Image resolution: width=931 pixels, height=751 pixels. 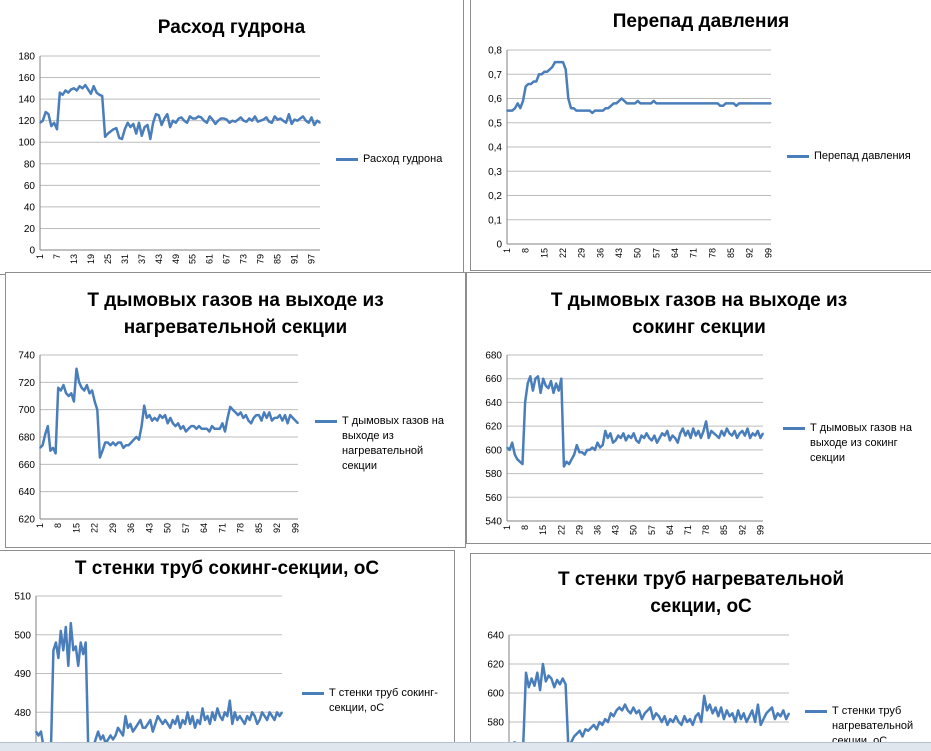 I want to click on x-tick-label: 71, so click(x=222, y=528).